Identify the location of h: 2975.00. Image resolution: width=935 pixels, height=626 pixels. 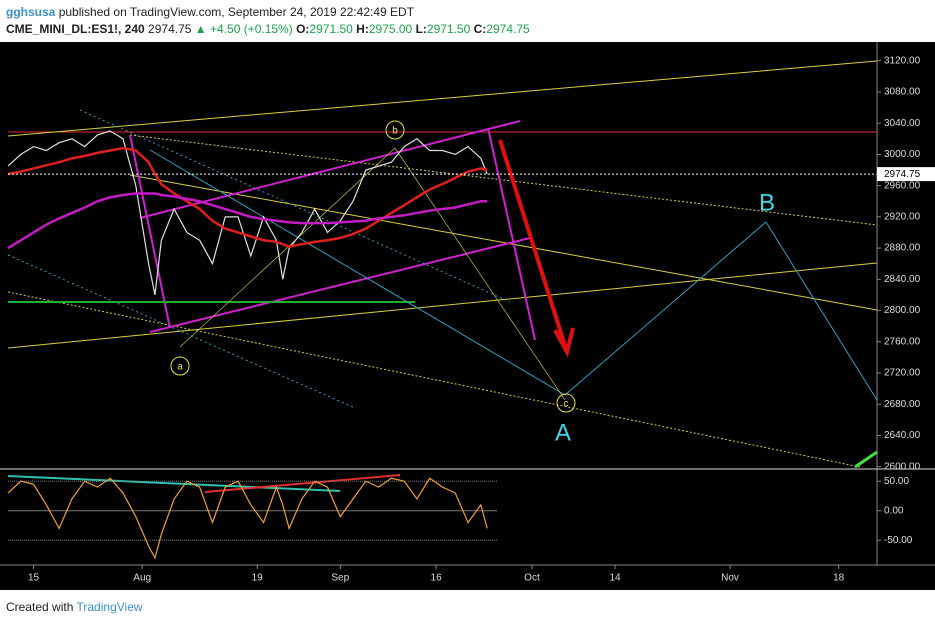
(390, 29).